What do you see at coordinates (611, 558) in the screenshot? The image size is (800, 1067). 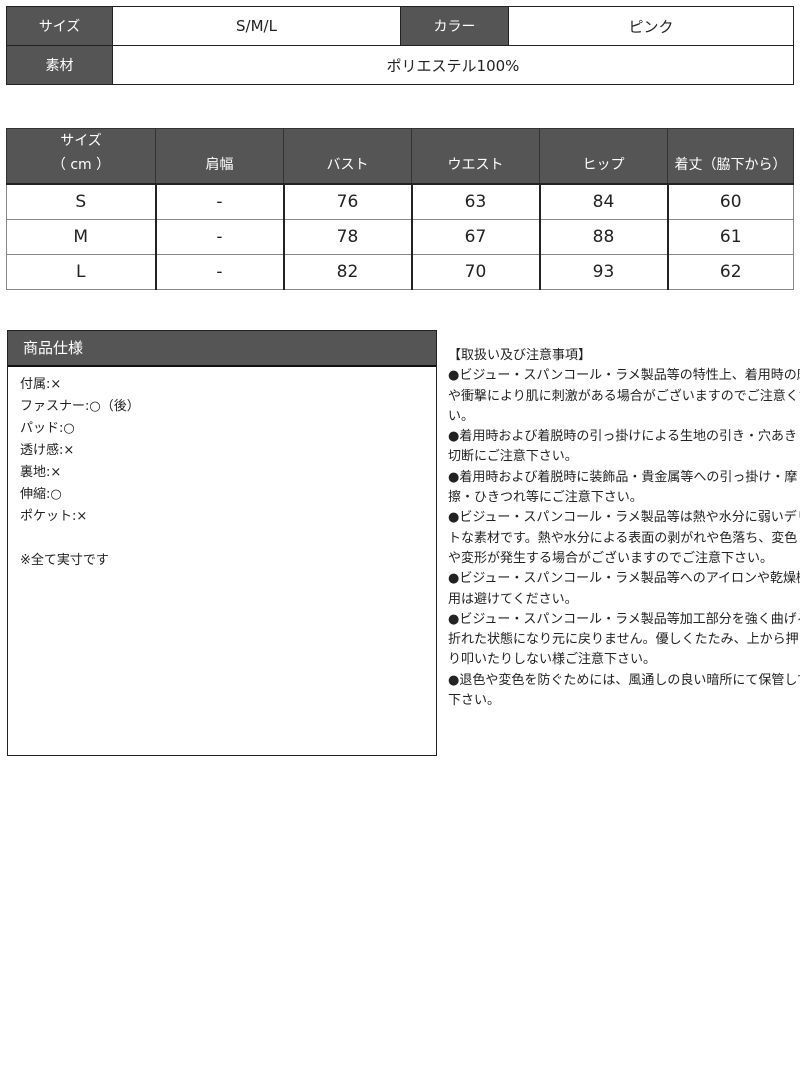 I see `care-note-line: や変形が発生する場合がございますのでご注意下さい。` at bounding box center [611, 558].